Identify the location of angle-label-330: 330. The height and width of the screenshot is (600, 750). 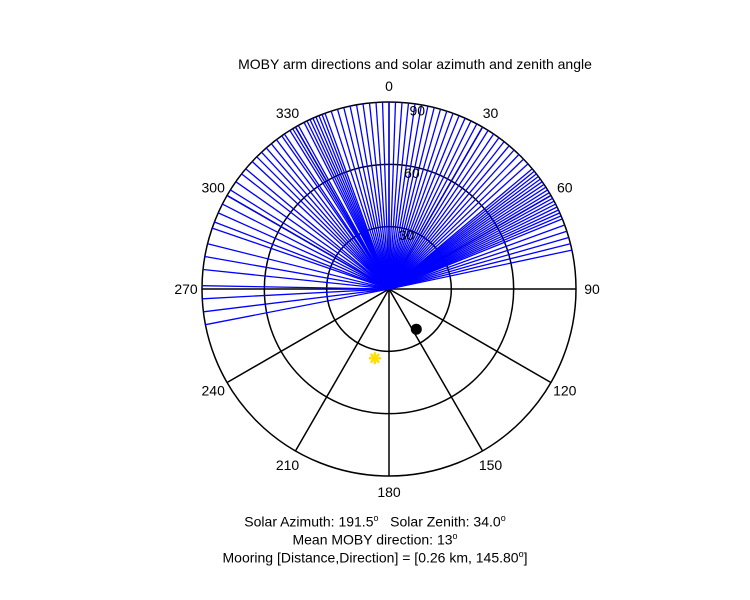
(288, 113).